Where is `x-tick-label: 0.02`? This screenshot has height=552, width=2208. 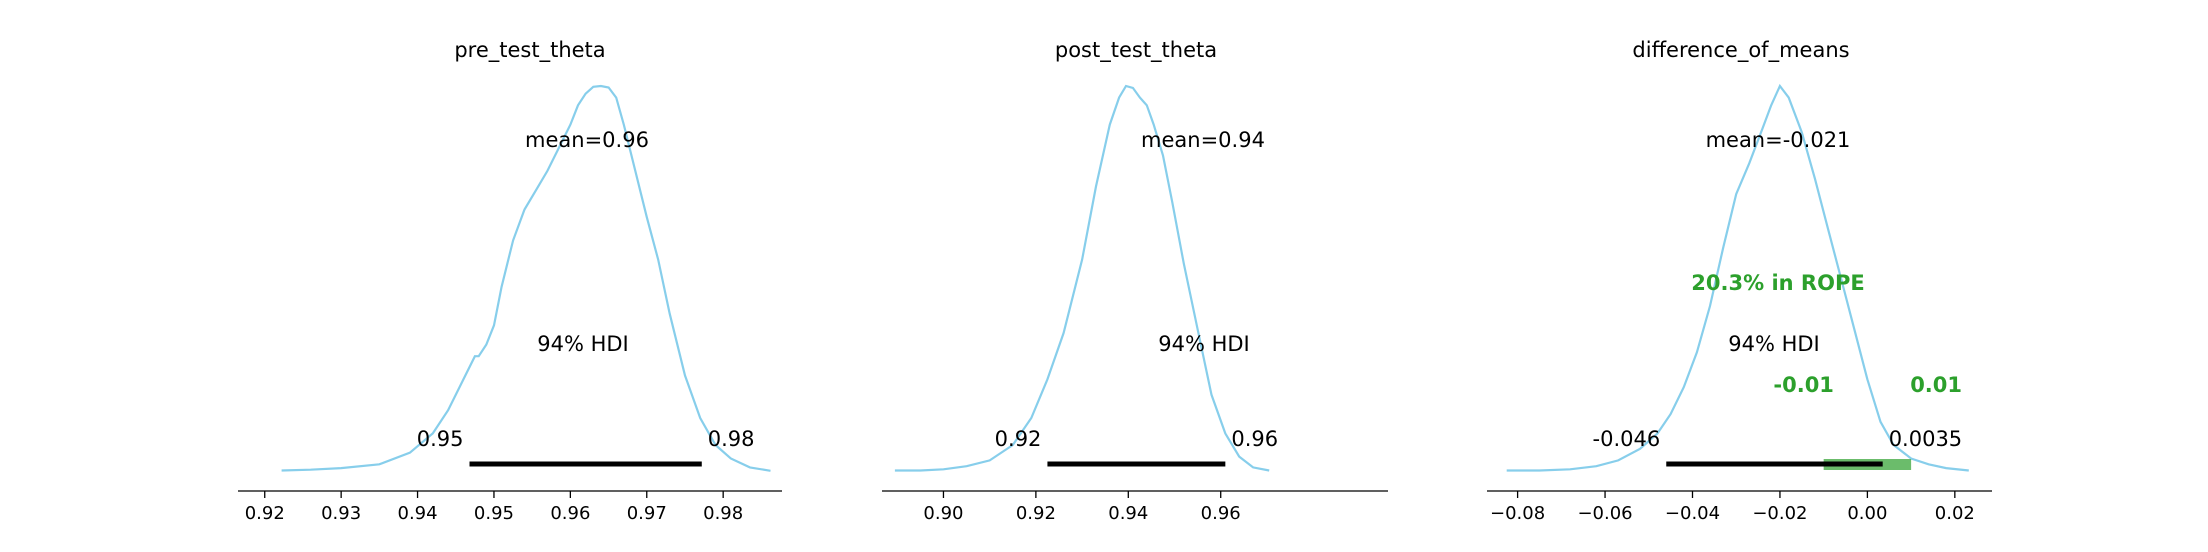 x-tick-label: 0.02 is located at coordinates (1955, 513).